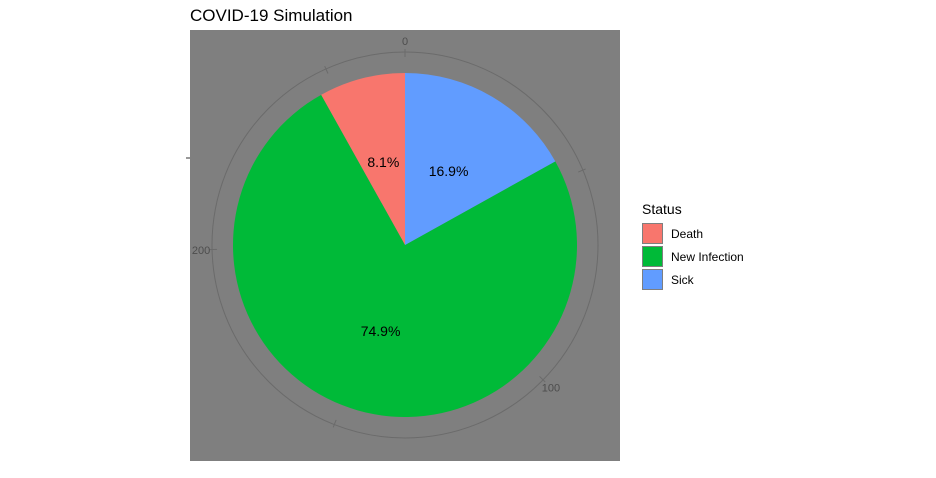 The width and height of the screenshot is (936, 478). I want to click on legend-item-death: Death, so click(693, 233).